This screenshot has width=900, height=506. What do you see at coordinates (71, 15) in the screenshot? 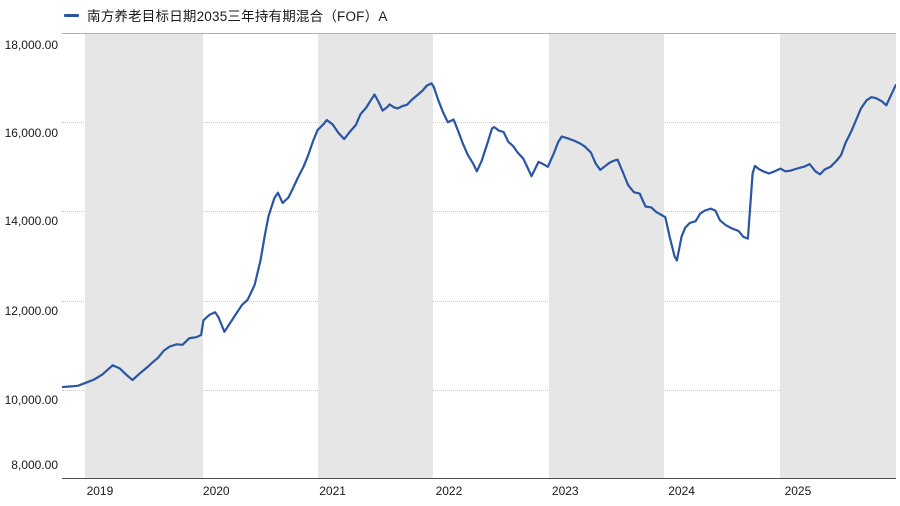
I see `series-line-marker-icon` at bounding box center [71, 15].